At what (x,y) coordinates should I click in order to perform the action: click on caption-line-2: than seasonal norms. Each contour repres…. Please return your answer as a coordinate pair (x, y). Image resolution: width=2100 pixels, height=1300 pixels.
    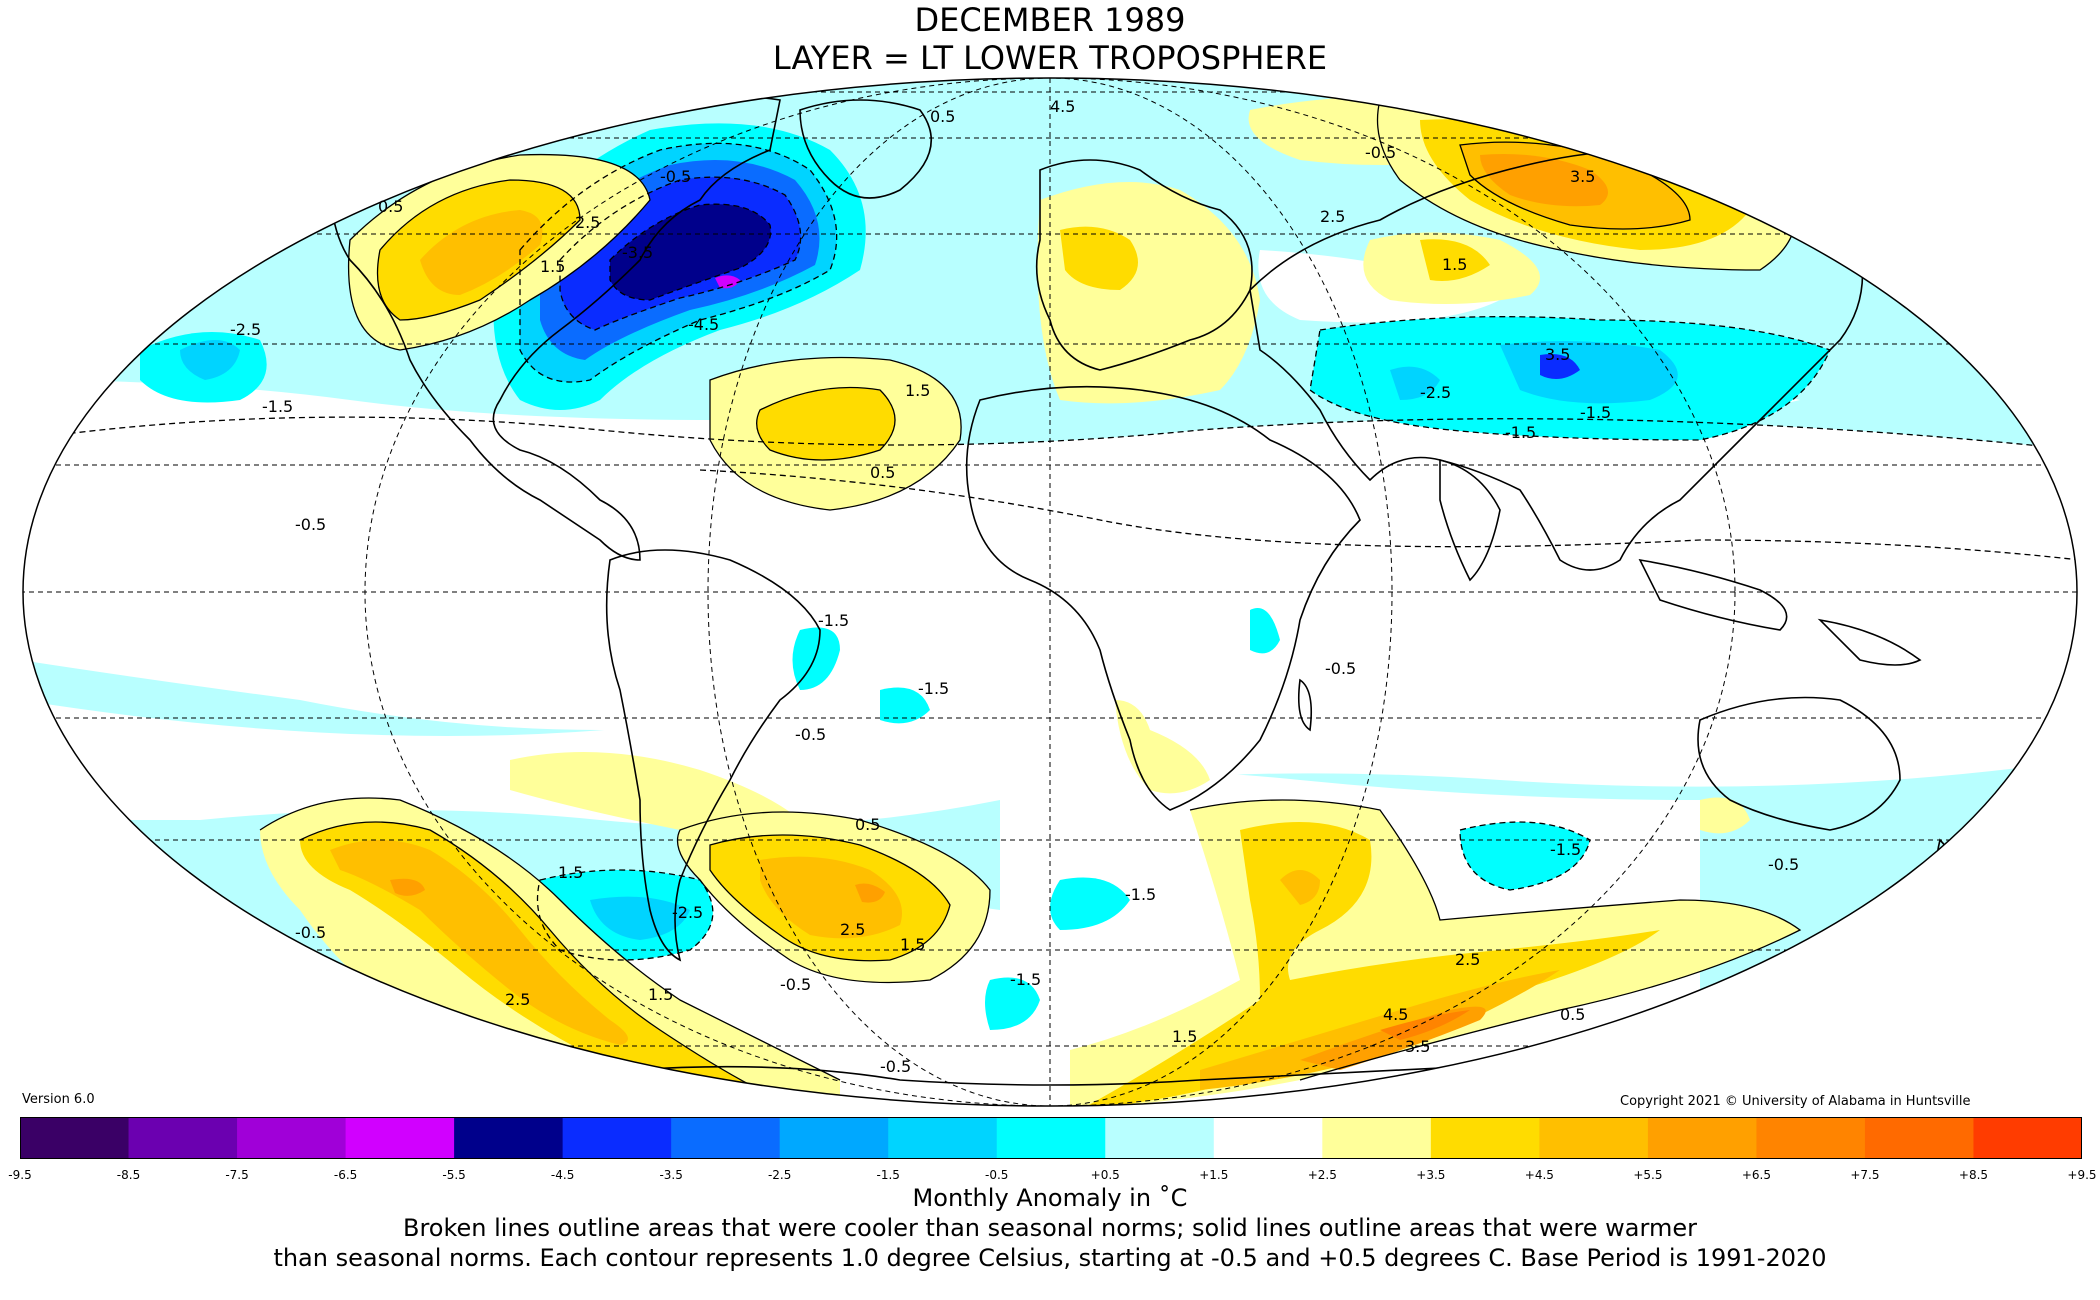
    Looking at the image, I should click on (1050, 1258).